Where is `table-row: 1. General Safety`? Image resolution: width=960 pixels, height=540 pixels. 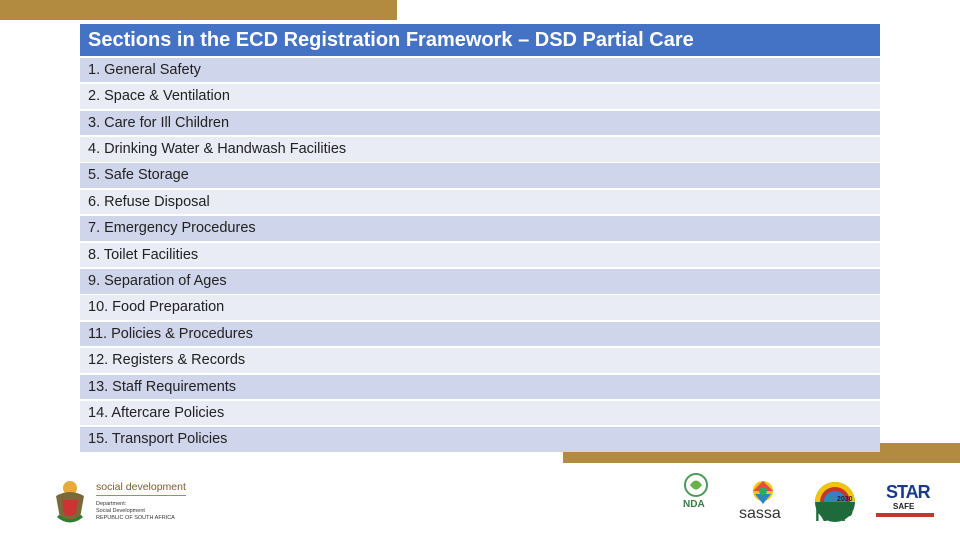
table-row: 1. General Safety is located at coordinates (480, 70).